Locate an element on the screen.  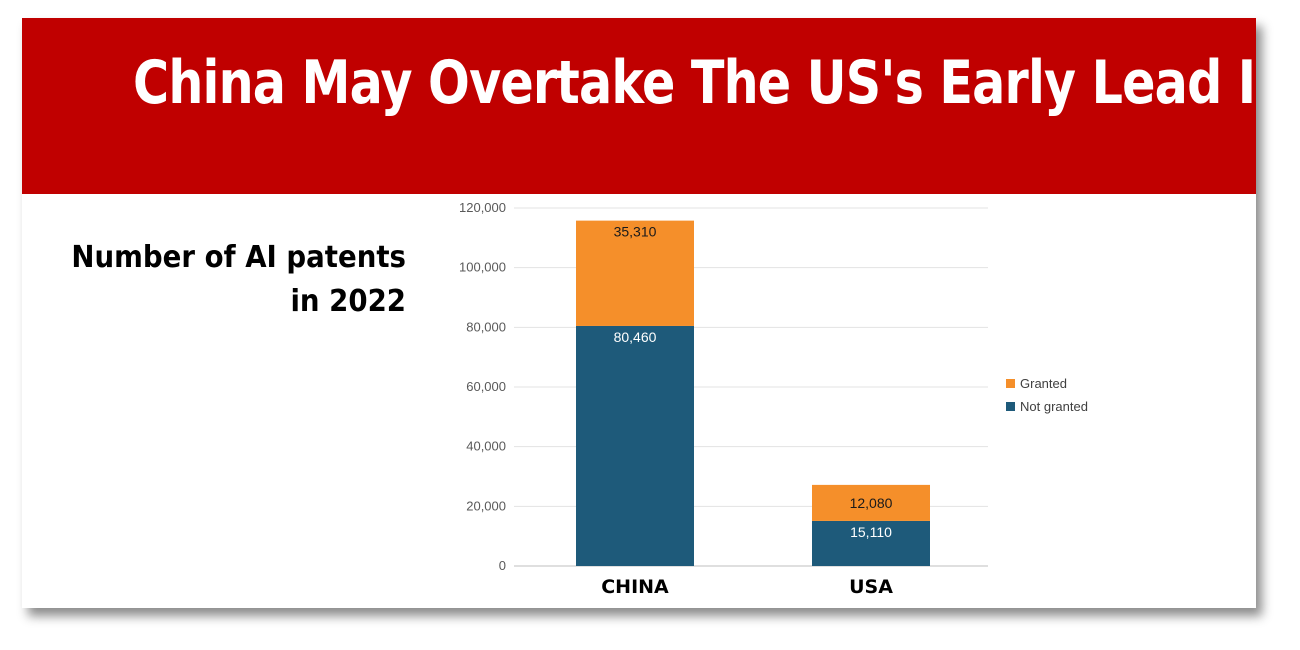
data-label: 15,110 is located at coordinates (871, 532).